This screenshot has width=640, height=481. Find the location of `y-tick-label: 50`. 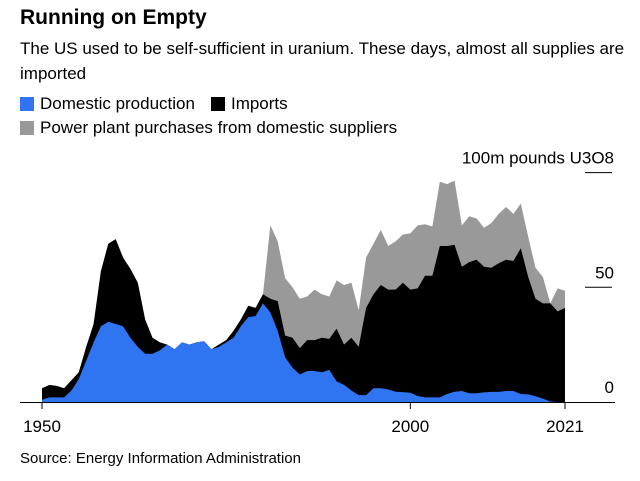

y-tick-label: 50 is located at coordinates (604, 272).